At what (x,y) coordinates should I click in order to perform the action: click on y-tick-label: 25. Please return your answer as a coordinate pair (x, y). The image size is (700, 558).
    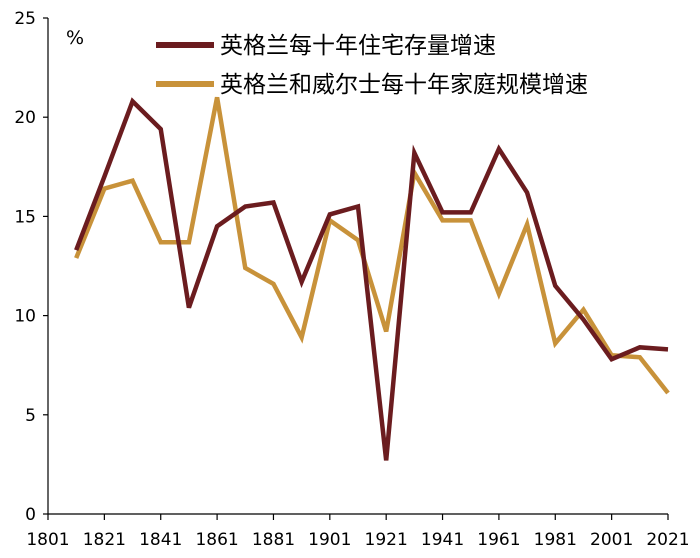
    Looking at the image, I should click on (25, 19).